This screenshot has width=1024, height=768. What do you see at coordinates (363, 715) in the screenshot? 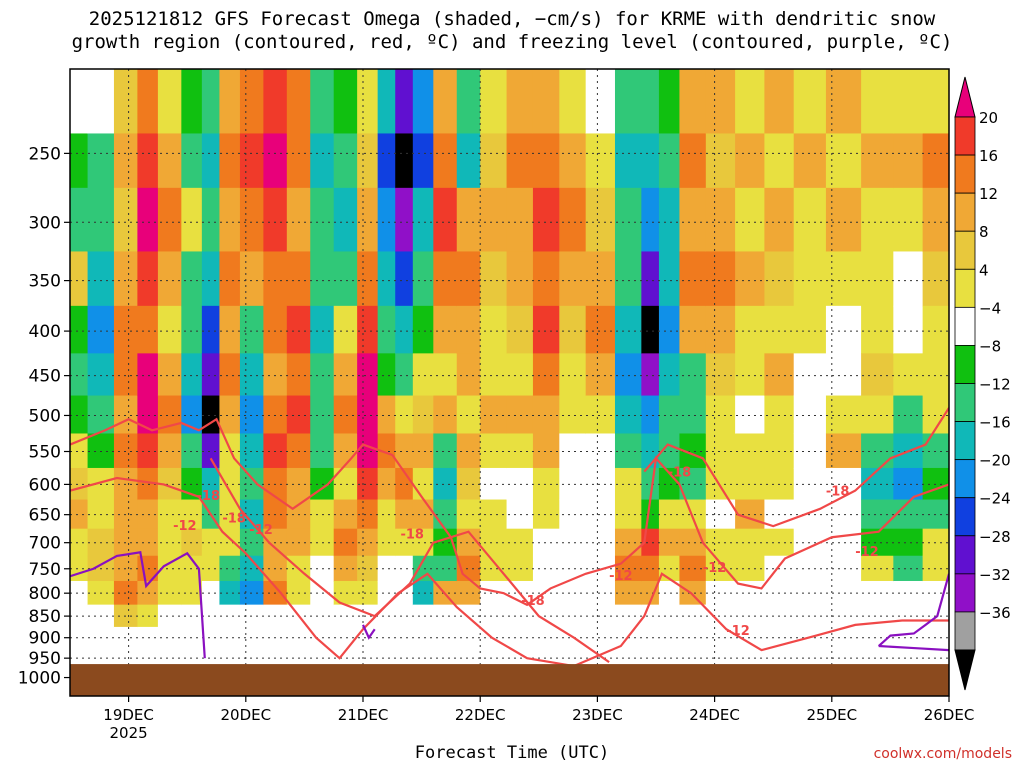
I see `x-tick-label: 21DEC` at bounding box center [363, 715].